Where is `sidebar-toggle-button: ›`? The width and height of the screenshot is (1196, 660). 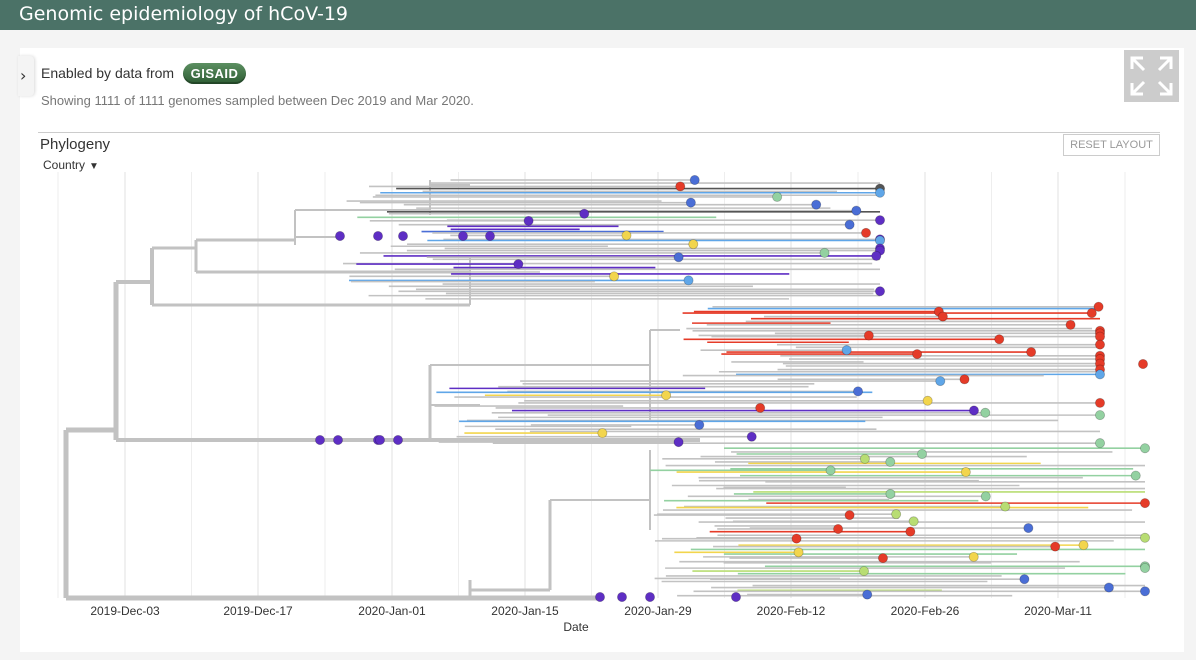
sidebar-toggle-button: › is located at coordinates (26, 76).